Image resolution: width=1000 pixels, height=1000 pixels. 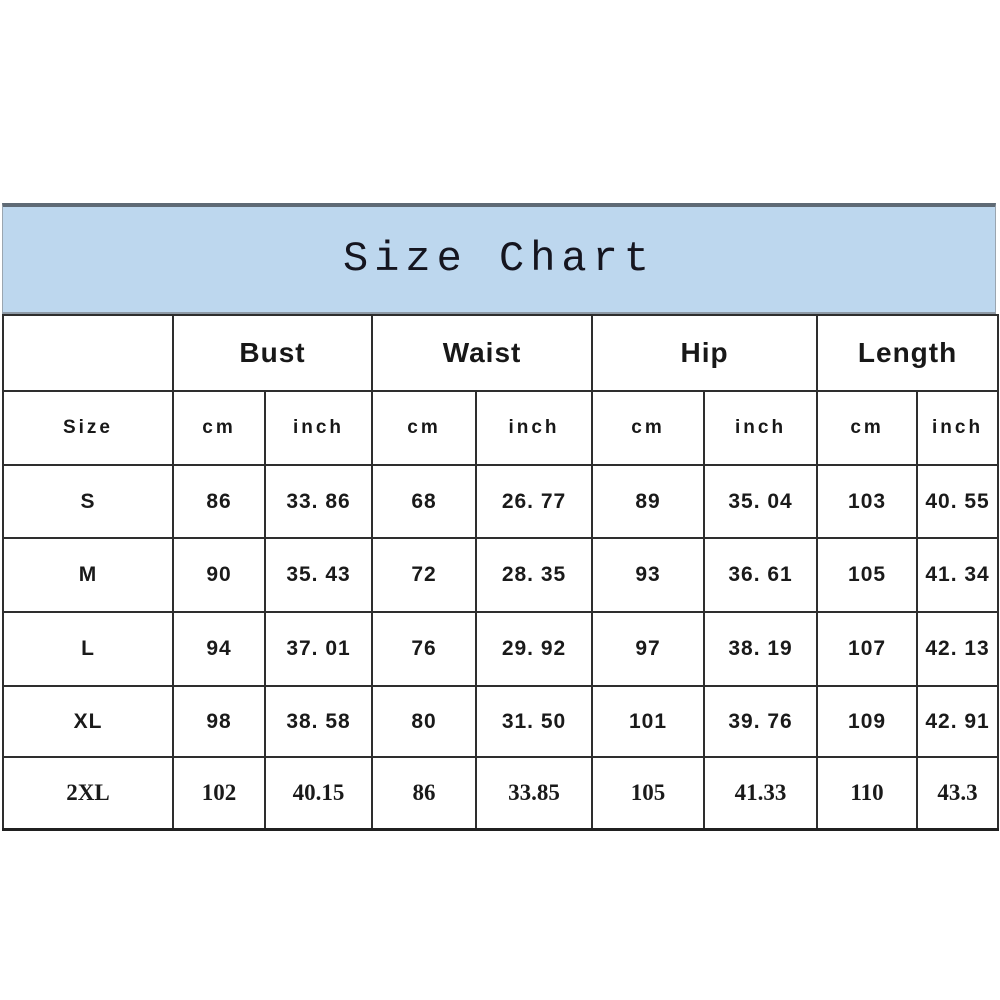 What do you see at coordinates (88, 649) in the screenshot?
I see `size-cell: L` at bounding box center [88, 649].